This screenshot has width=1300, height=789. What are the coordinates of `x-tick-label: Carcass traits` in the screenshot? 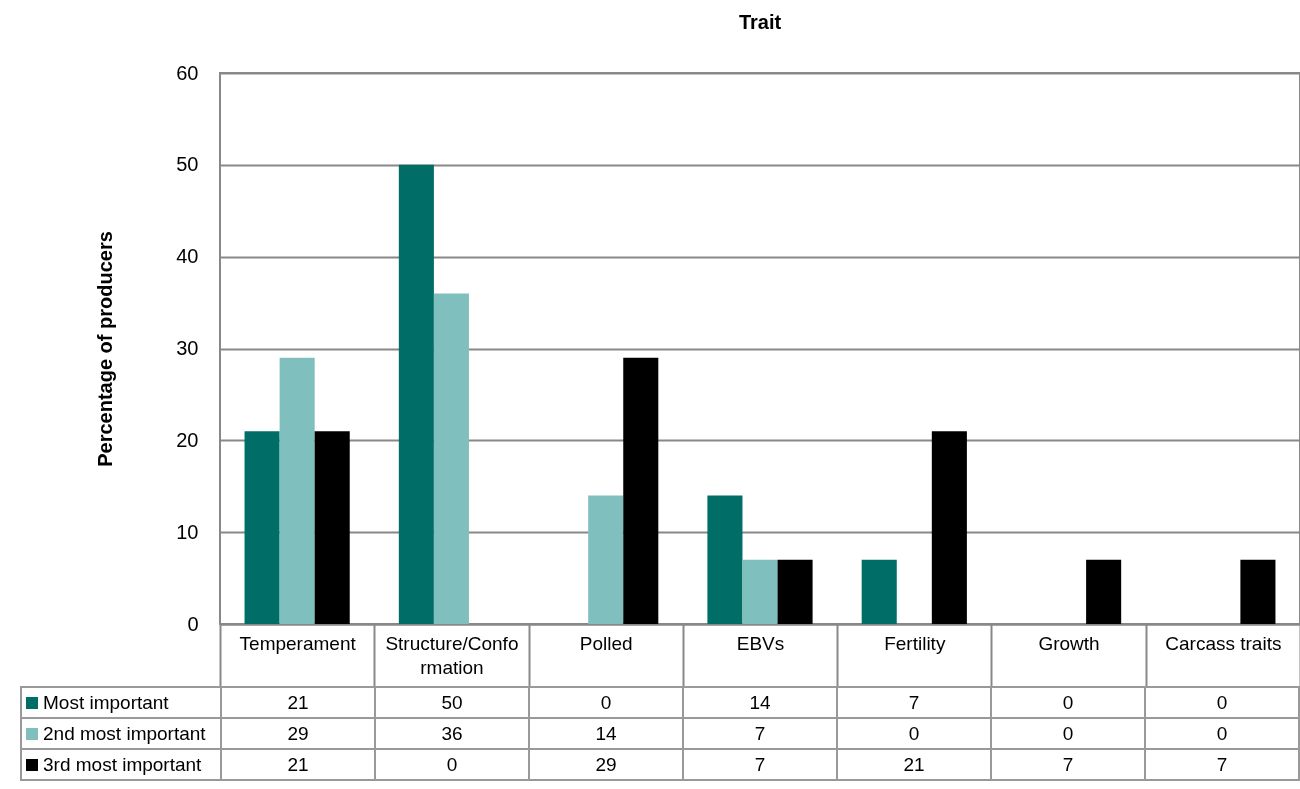 It's located at (1223, 643).